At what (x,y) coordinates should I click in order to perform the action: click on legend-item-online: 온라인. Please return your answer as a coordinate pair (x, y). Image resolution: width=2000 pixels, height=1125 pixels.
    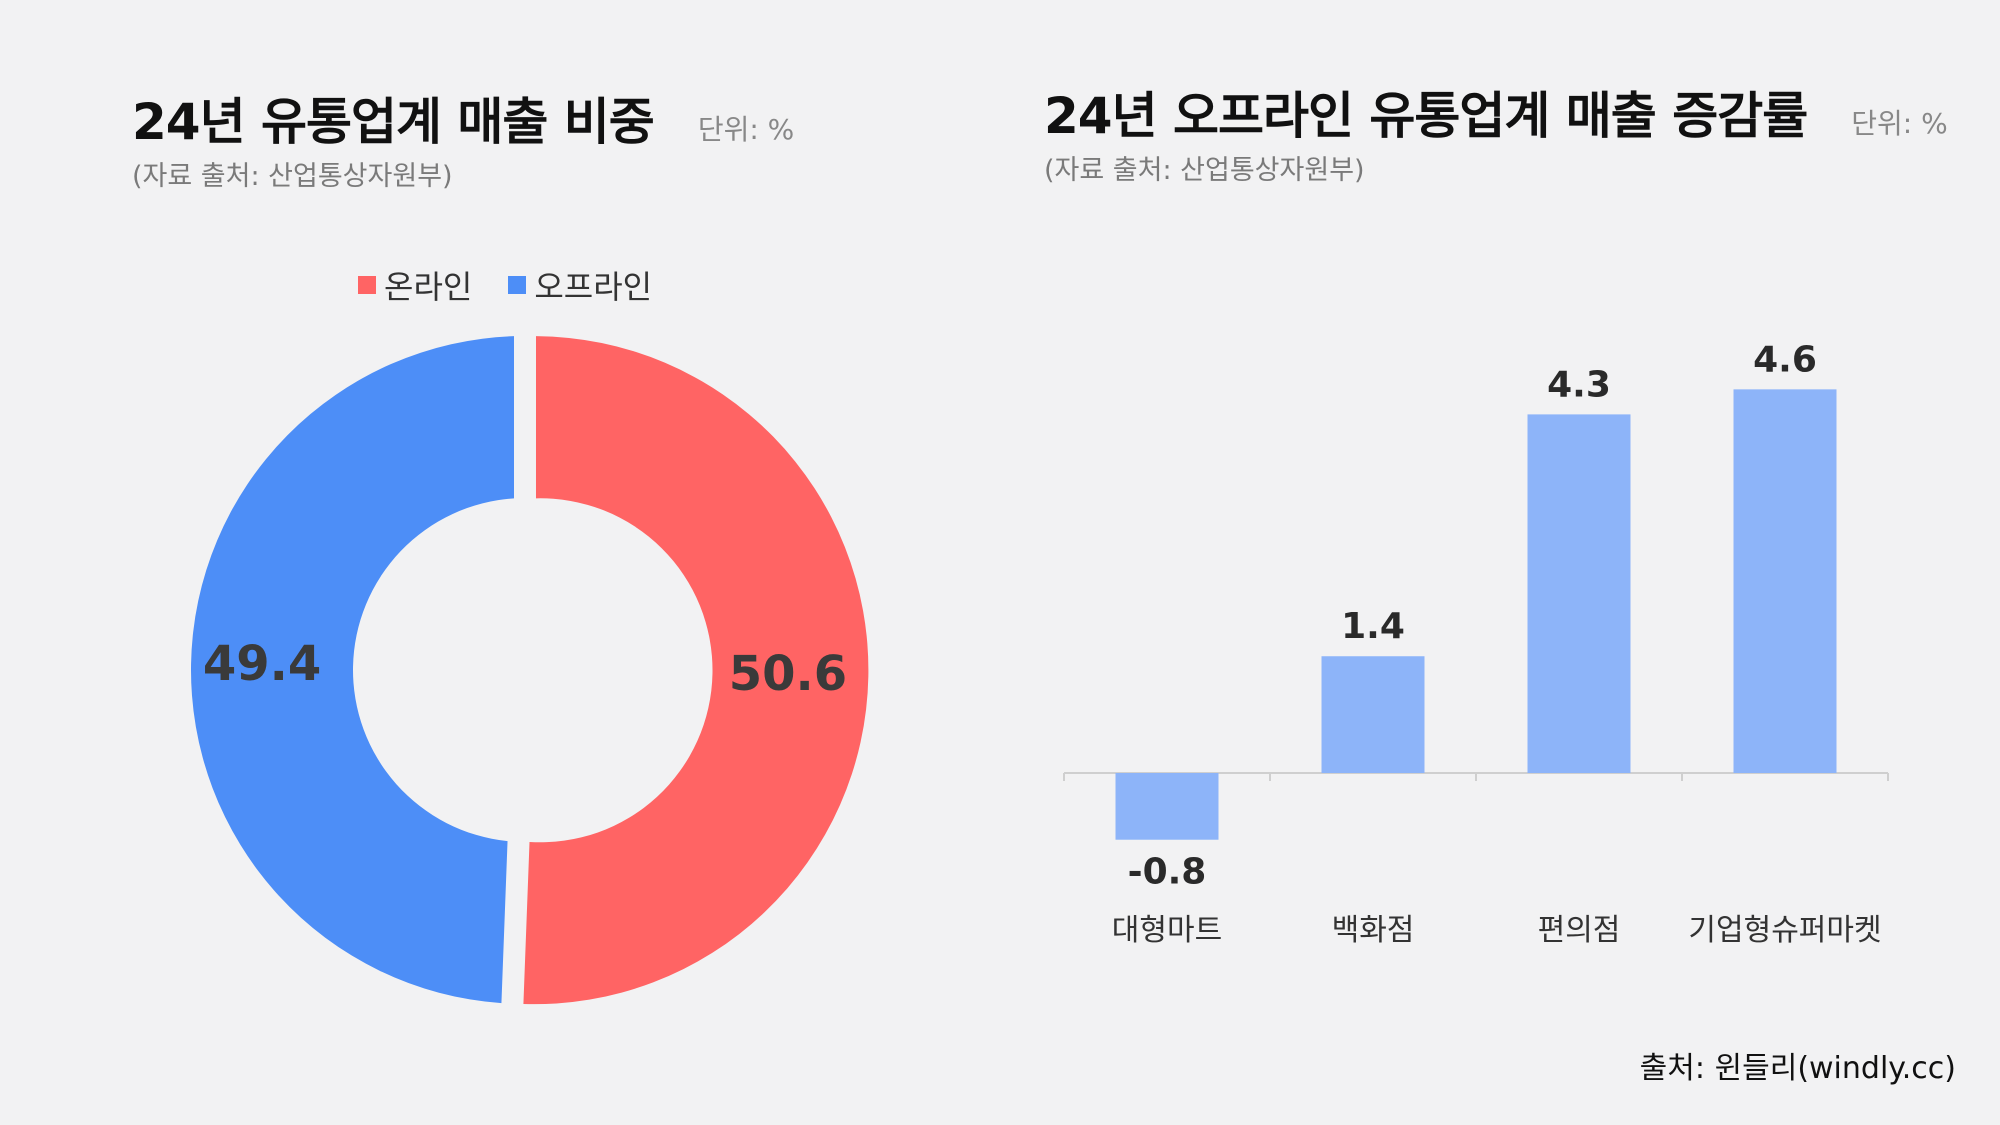
    Looking at the image, I should click on (415, 285).